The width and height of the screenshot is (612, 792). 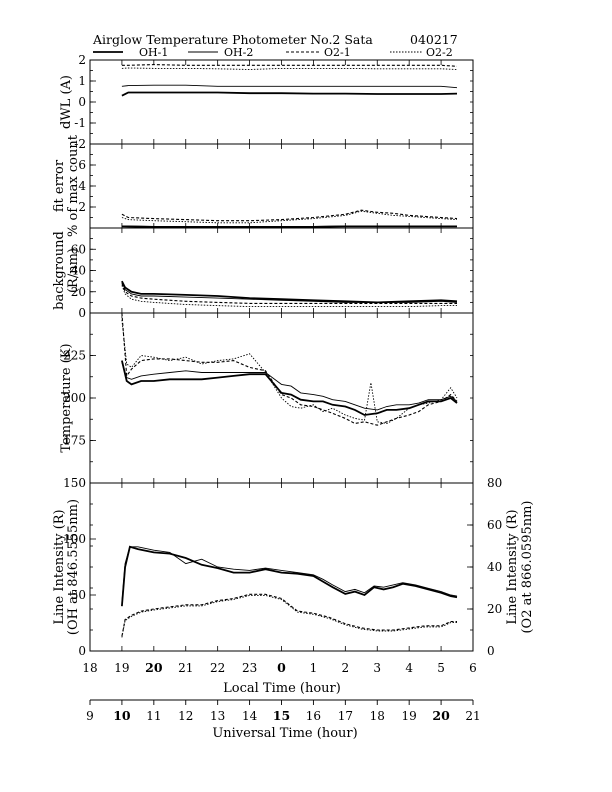 What do you see at coordinates (409, 716) in the screenshot?
I see `universal-time-tick-label: 19` at bounding box center [409, 716].